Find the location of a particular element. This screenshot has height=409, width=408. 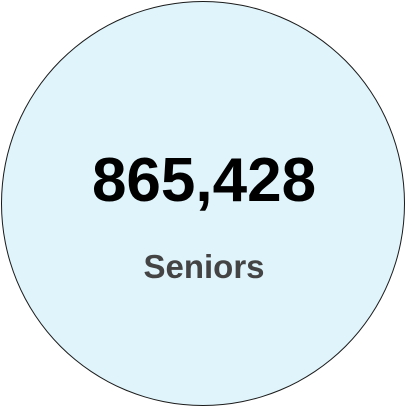

stat-label: Seniors is located at coordinates (204, 266).